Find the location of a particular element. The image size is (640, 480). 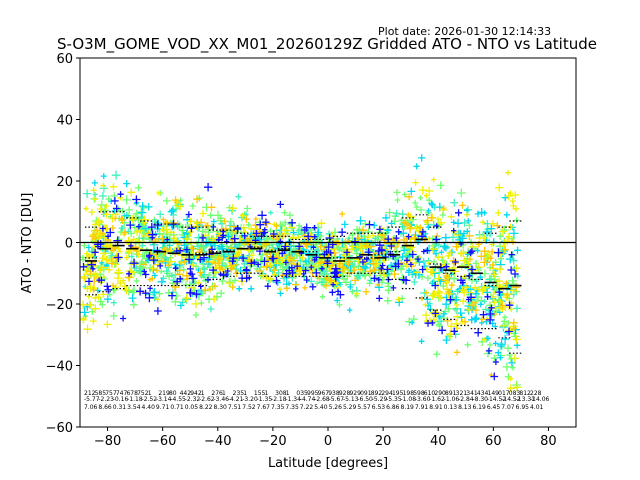

stat-count: 219 is located at coordinates (164, 393).